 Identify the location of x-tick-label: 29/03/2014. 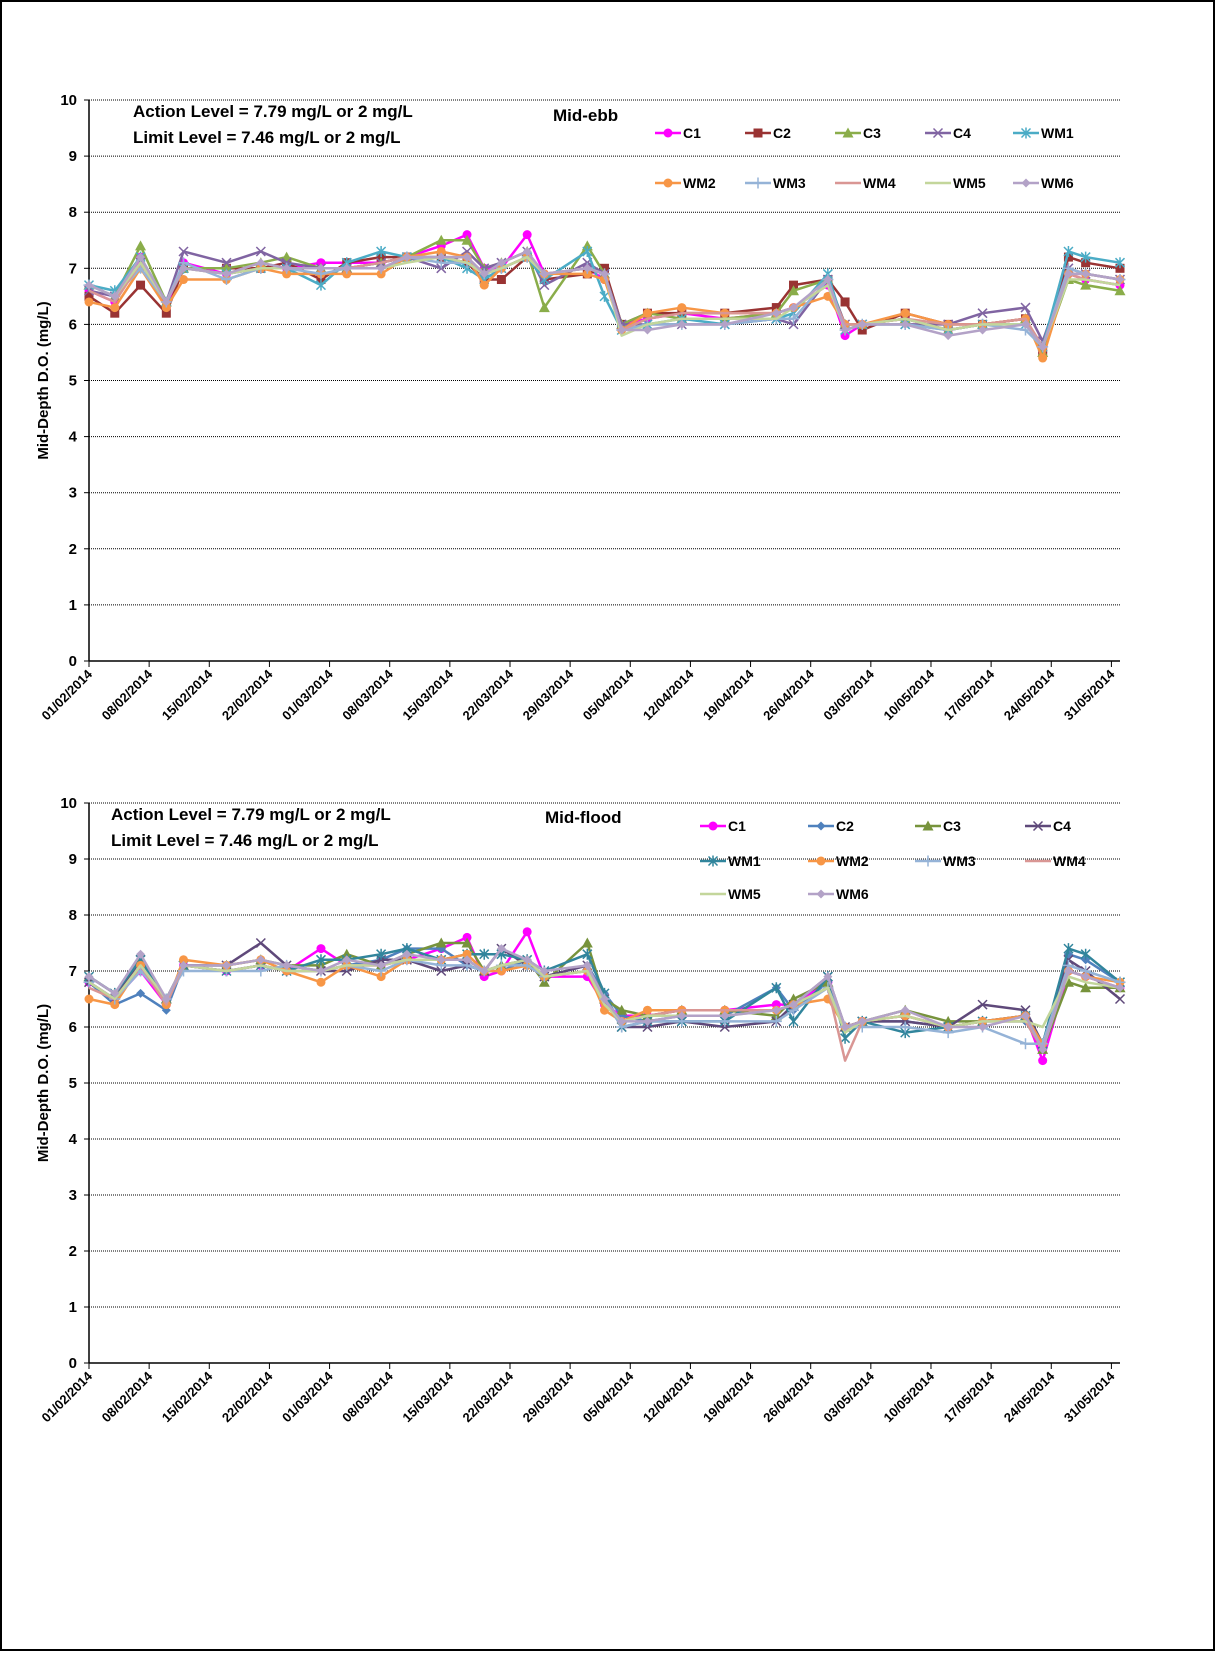
(548, 694).